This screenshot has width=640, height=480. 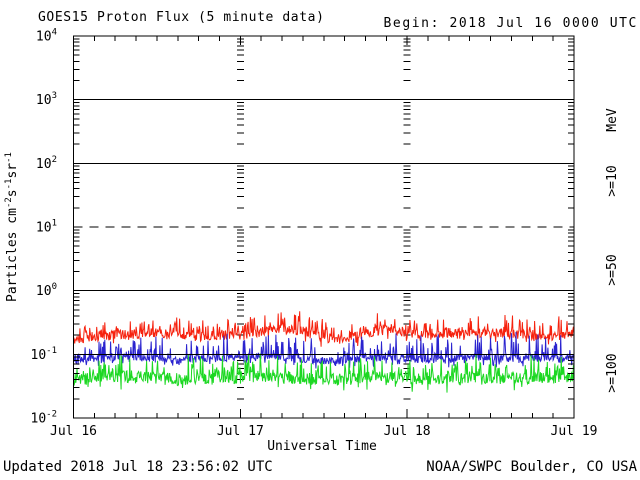 I want to click on svg-text: Jul 17, so click(x=240, y=431).